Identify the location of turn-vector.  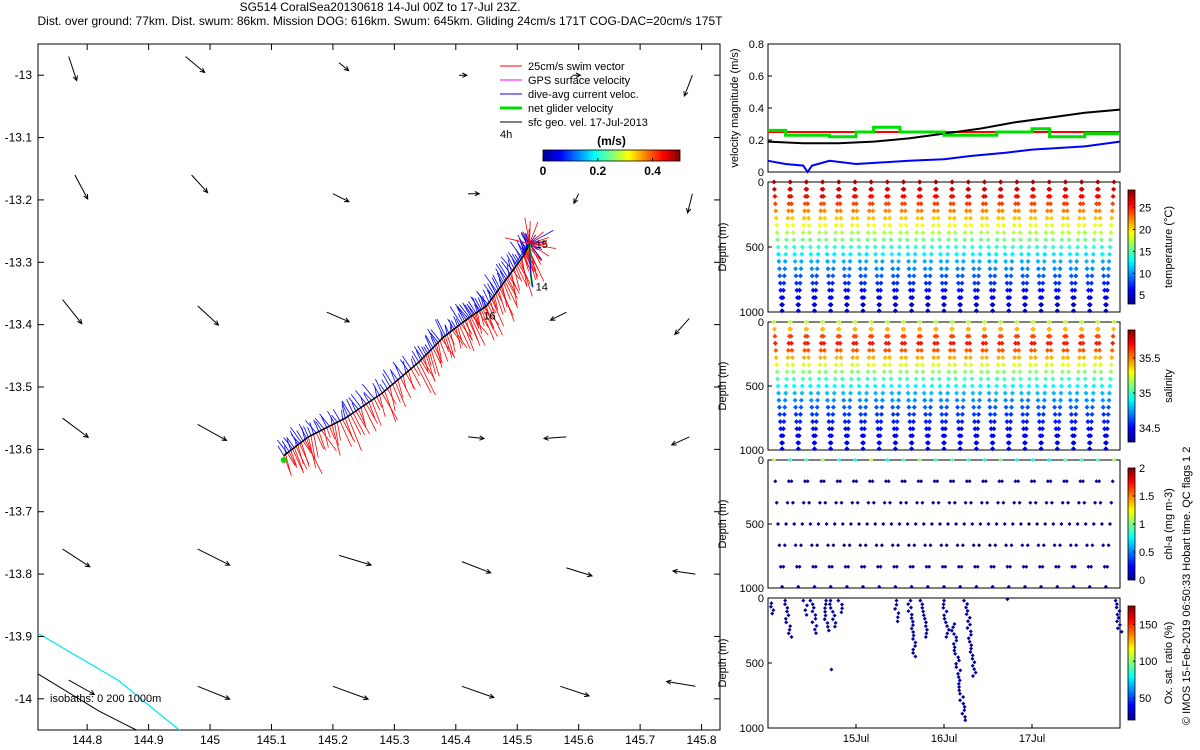
(539, 240).